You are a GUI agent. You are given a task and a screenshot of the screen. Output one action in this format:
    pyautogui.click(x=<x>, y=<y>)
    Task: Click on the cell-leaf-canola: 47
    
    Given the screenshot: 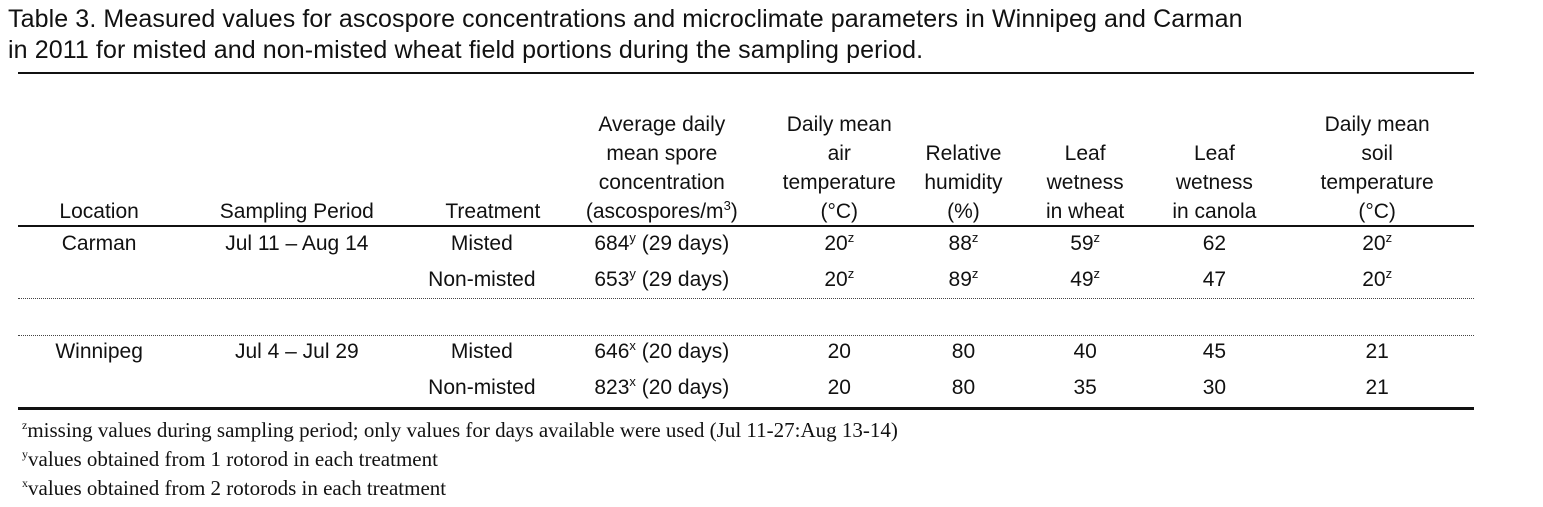 What is the action you would take?
    pyautogui.click(x=1214, y=279)
    